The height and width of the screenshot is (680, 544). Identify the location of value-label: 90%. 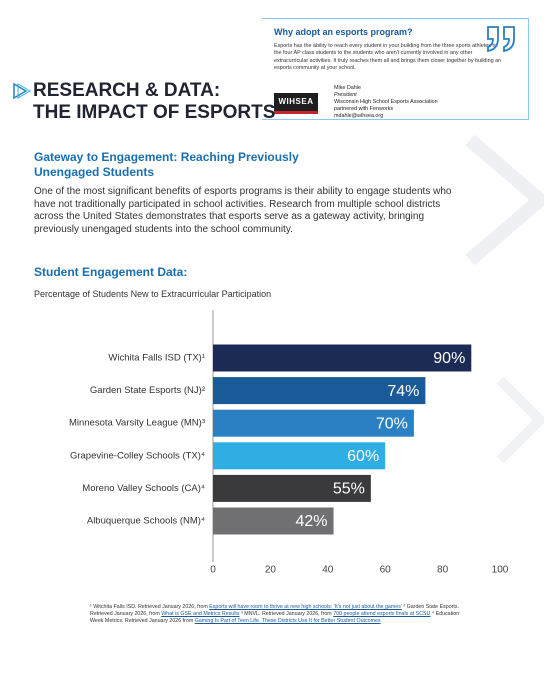
(449, 358).